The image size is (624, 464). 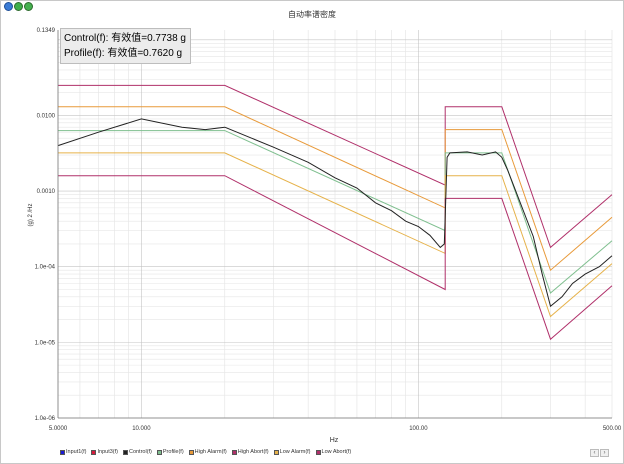 I want to click on y-tick-label: 0.0100, so click(x=46, y=116).